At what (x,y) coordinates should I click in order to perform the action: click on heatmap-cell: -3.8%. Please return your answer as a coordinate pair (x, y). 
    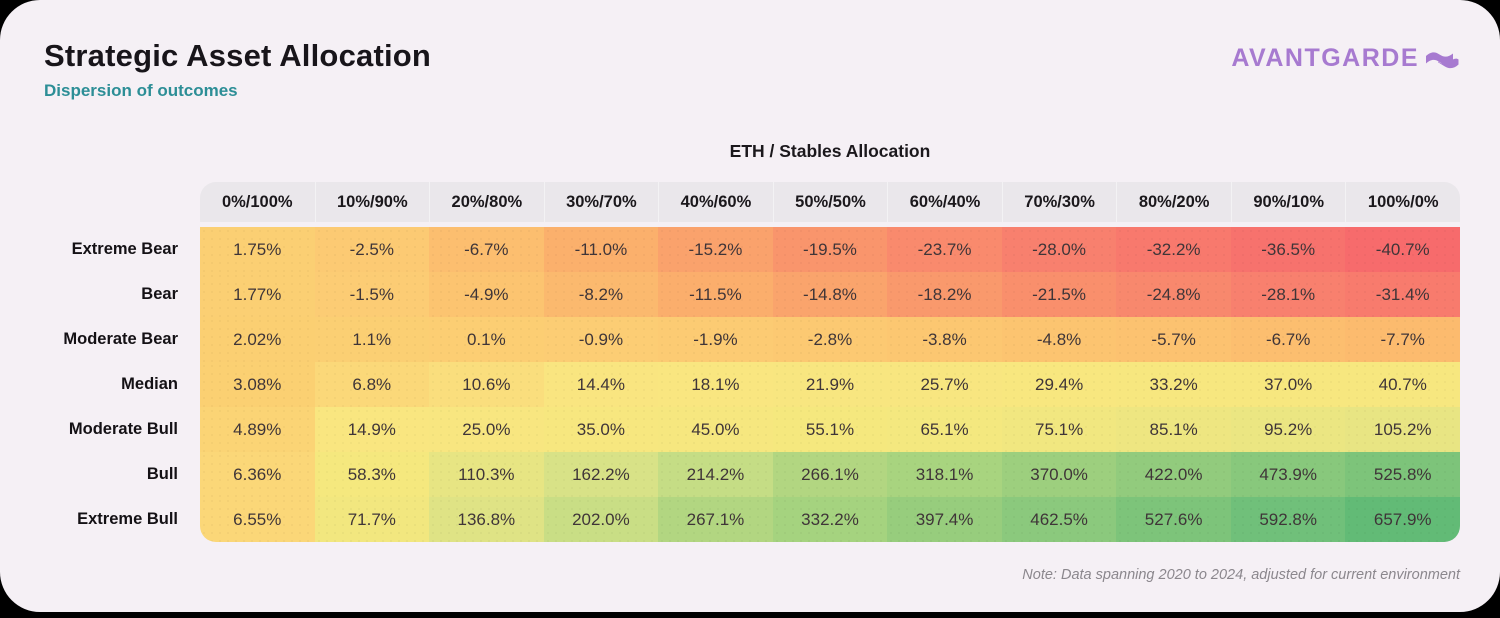
    Looking at the image, I should click on (944, 339).